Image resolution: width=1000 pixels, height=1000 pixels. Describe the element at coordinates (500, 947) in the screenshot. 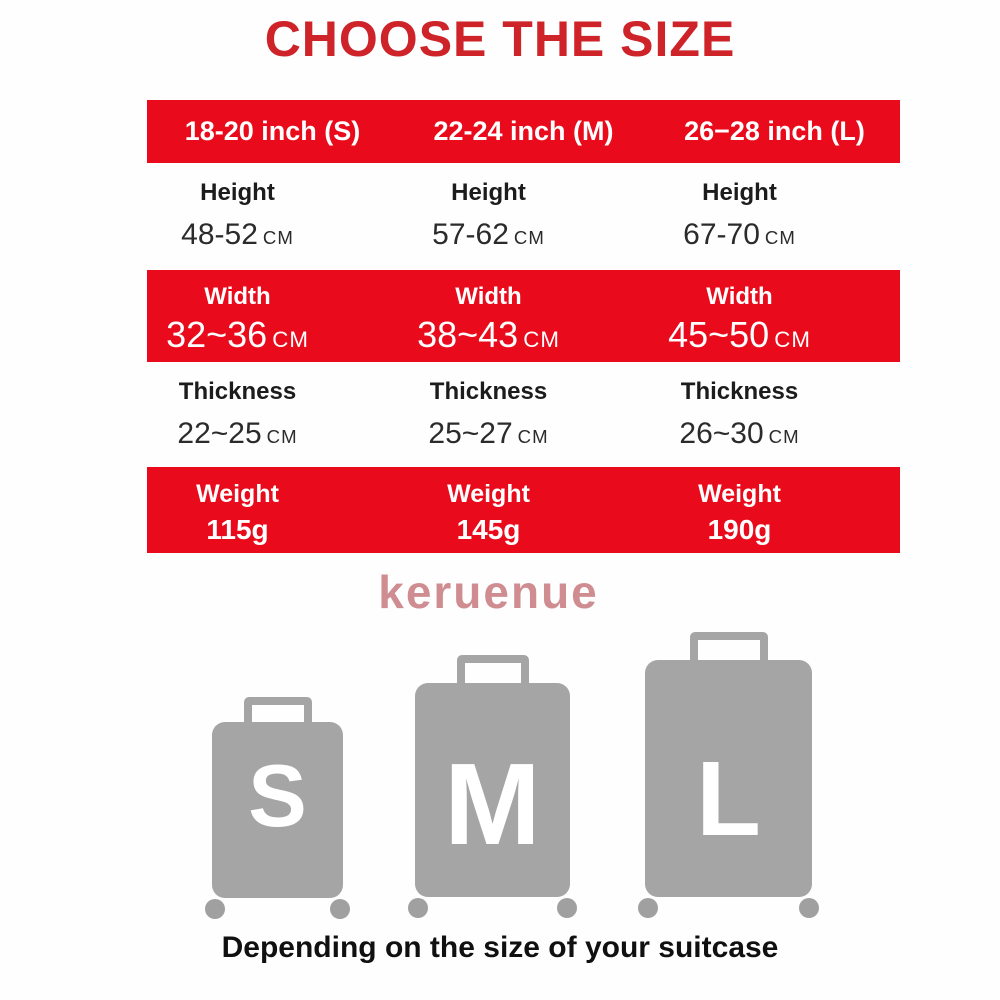

I see `bottom-caption: Depending on the size of your suitcase` at that location.